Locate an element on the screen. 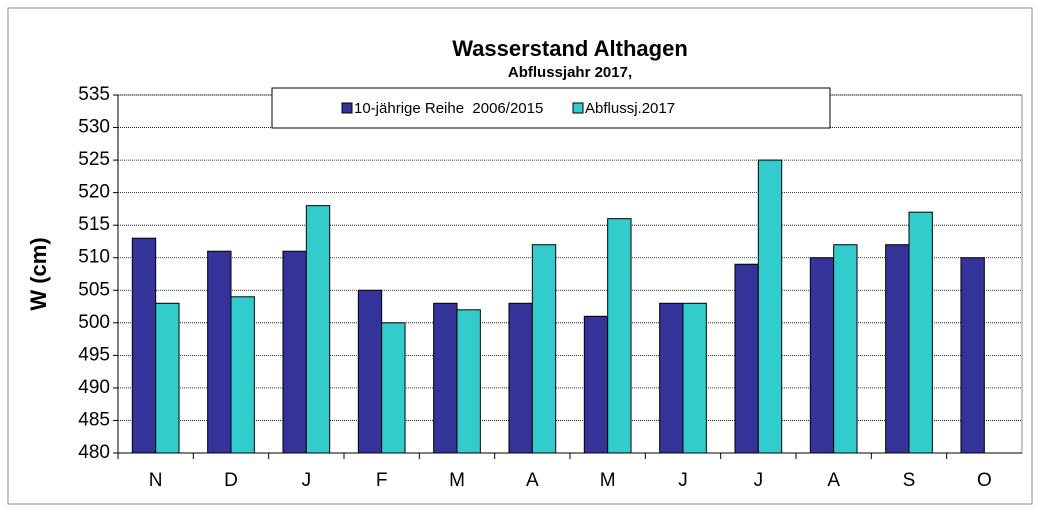 This screenshot has width=1040, height=512. y-axis-label: W (cm) is located at coordinates (38, 273).